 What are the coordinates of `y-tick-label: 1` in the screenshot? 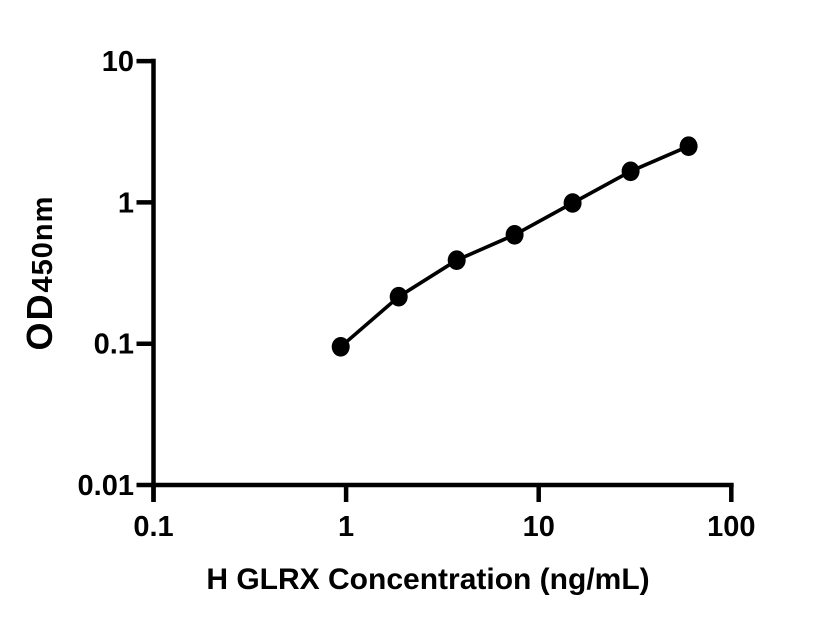 It's located at (126, 203).